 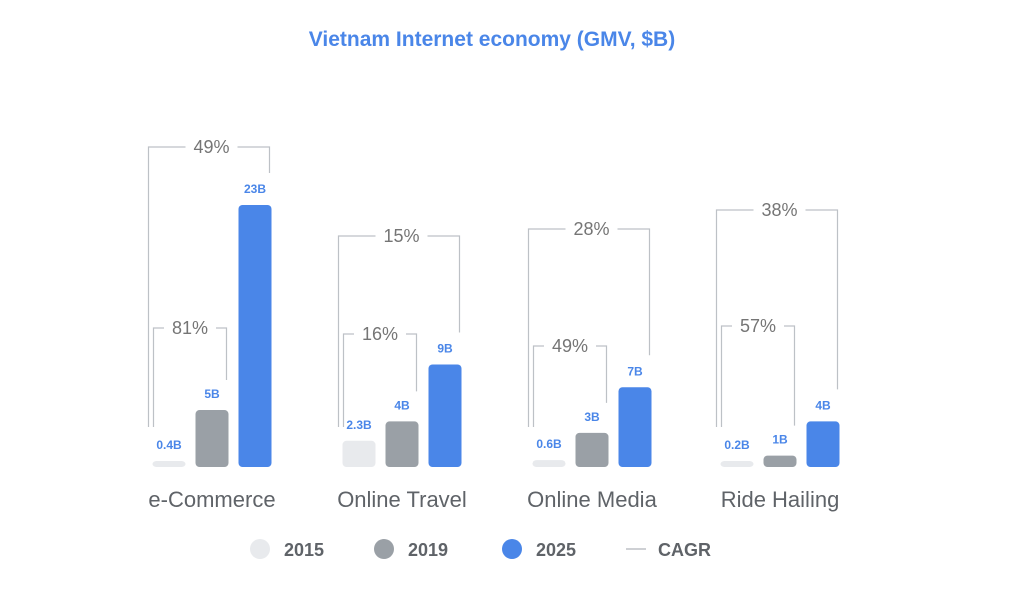 What do you see at coordinates (549, 463) in the screenshot?
I see `bar-online-media-2015` at bounding box center [549, 463].